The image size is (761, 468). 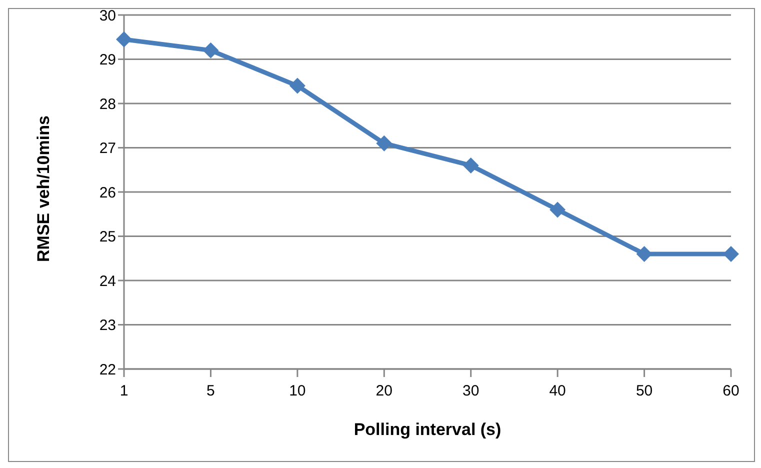 What do you see at coordinates (297, 391) in the screenshot?
I see `x-tick-label: 10` at bounding box center [297, 391].